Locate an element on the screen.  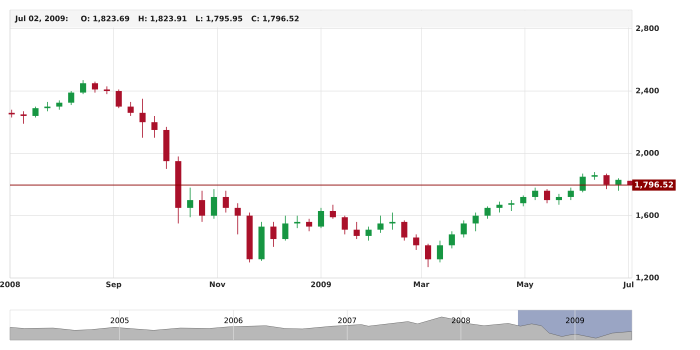
ref-line-label: 1,796.52 is located at coordinates (654, 185).